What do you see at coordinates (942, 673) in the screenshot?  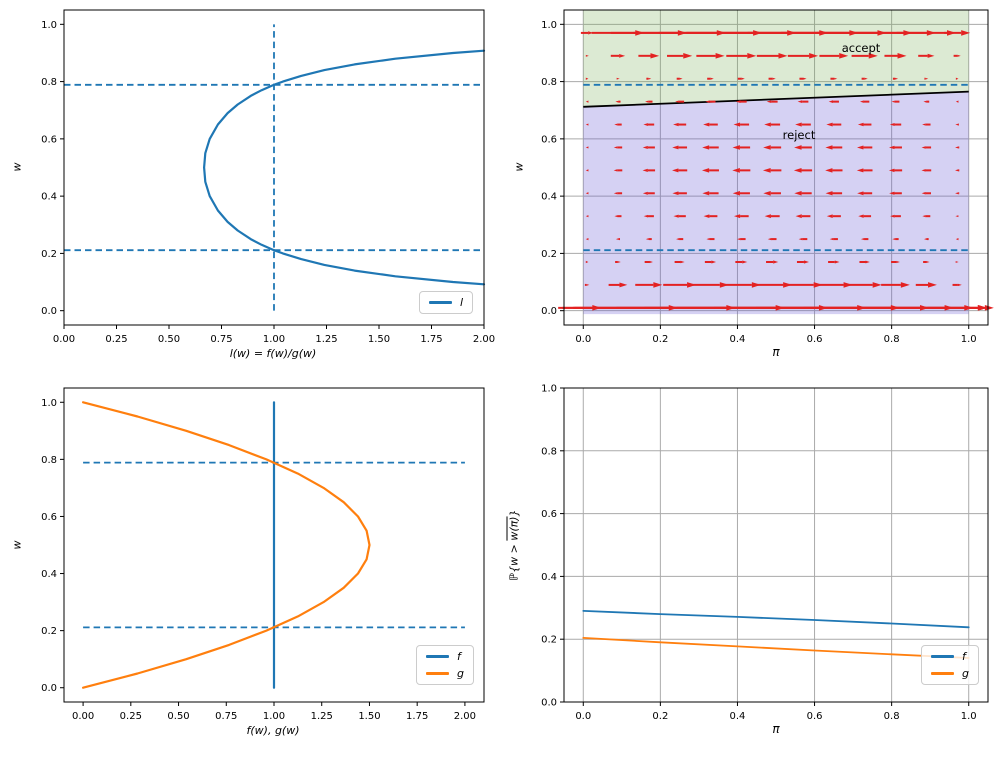 I see `legend-sample-g` at bounding box center [942, 673].